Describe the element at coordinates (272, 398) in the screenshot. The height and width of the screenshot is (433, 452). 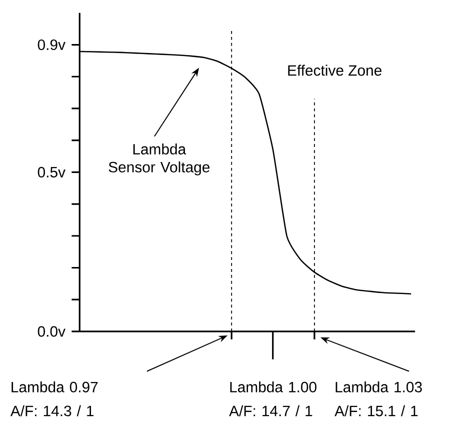
I see `text: Lambda 1.00 A/F: 14.7 / 1` at that location.